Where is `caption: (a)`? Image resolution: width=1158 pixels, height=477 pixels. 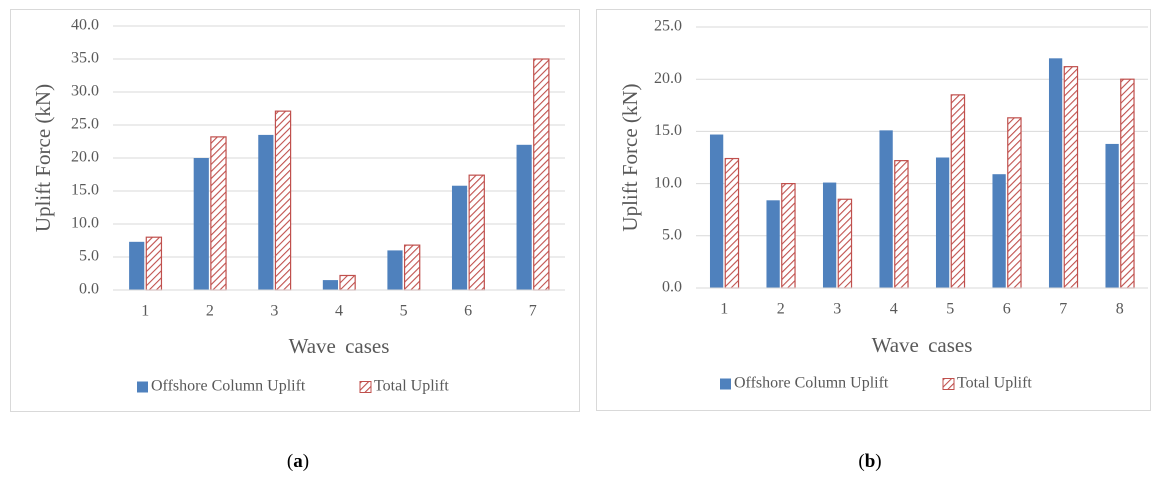
caption: (a) is located at coordinates (298, 461).